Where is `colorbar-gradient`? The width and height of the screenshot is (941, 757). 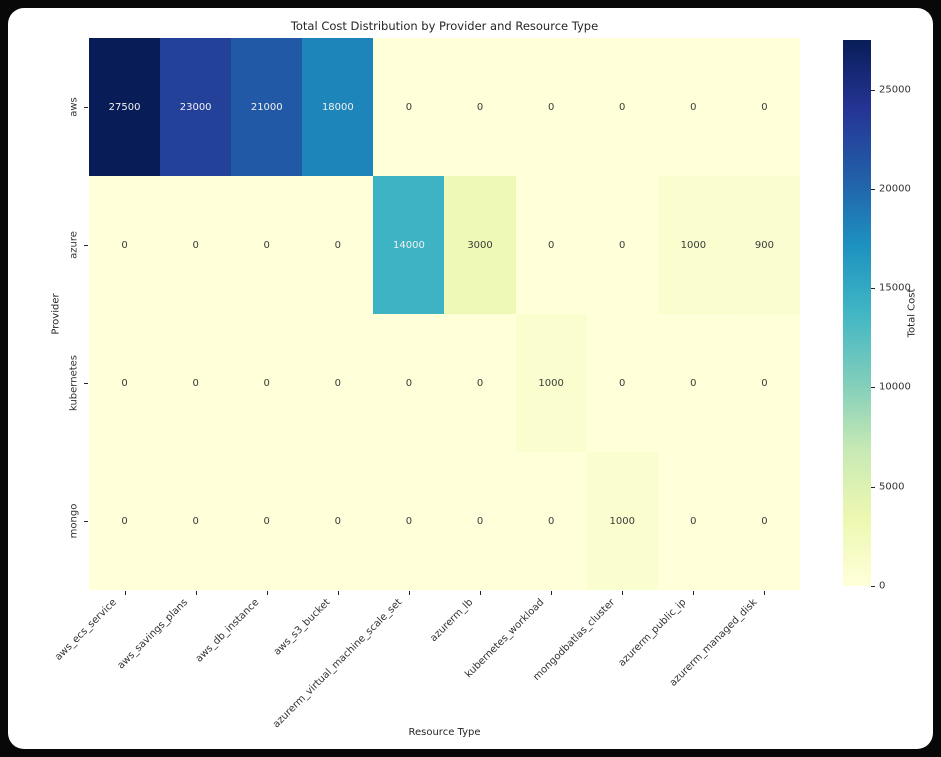 colorbar-gradient is located at coordinates (857, 313).